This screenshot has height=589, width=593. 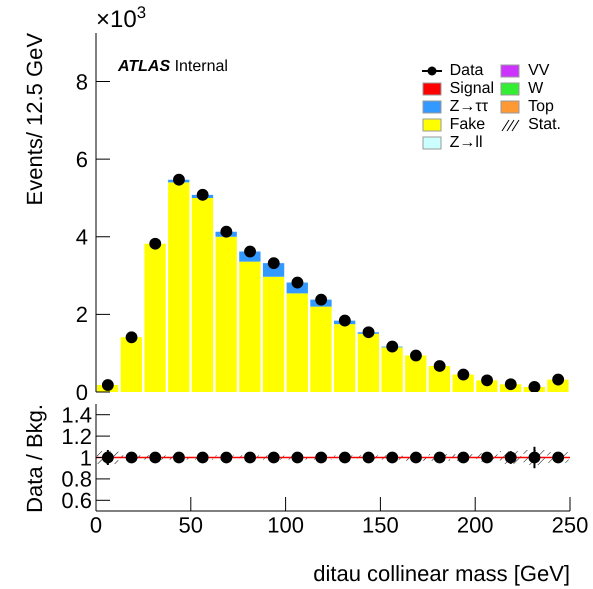 What do you see at coordinates (541, 107) in the screenshot?
I see `legend-label: Top` at bounding box center [541, 107].